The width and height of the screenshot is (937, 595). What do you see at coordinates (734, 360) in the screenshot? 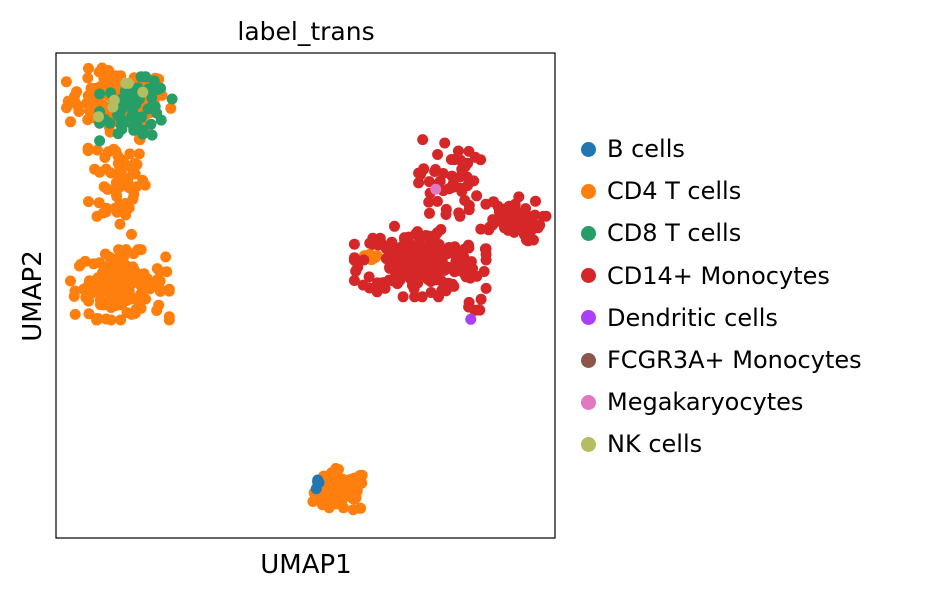
I see `legend-label: FCGR3A+ Monocytes` at bounding box center [734, 360].